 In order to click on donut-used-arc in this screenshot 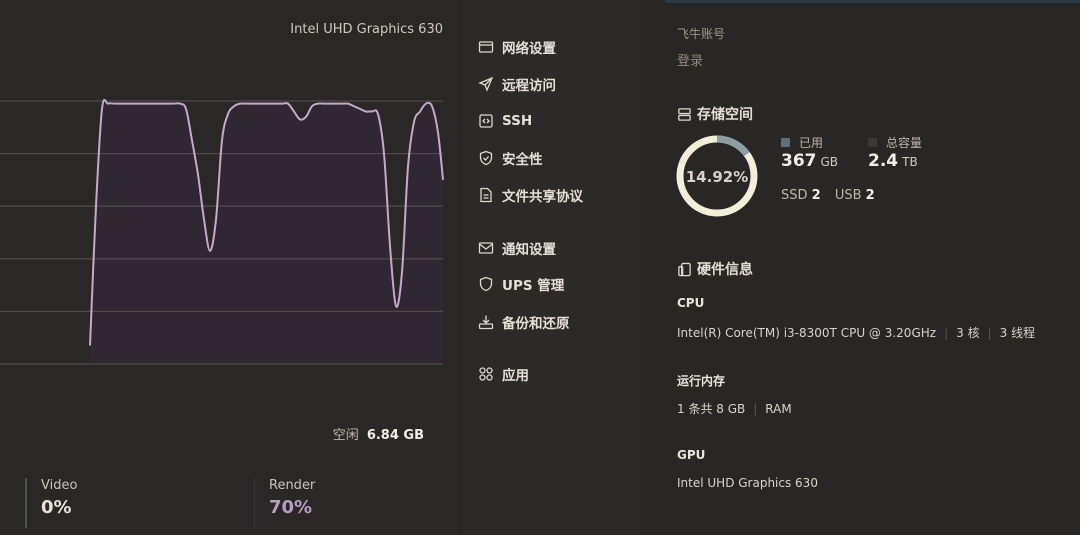, I will do `click(717, 176)`.